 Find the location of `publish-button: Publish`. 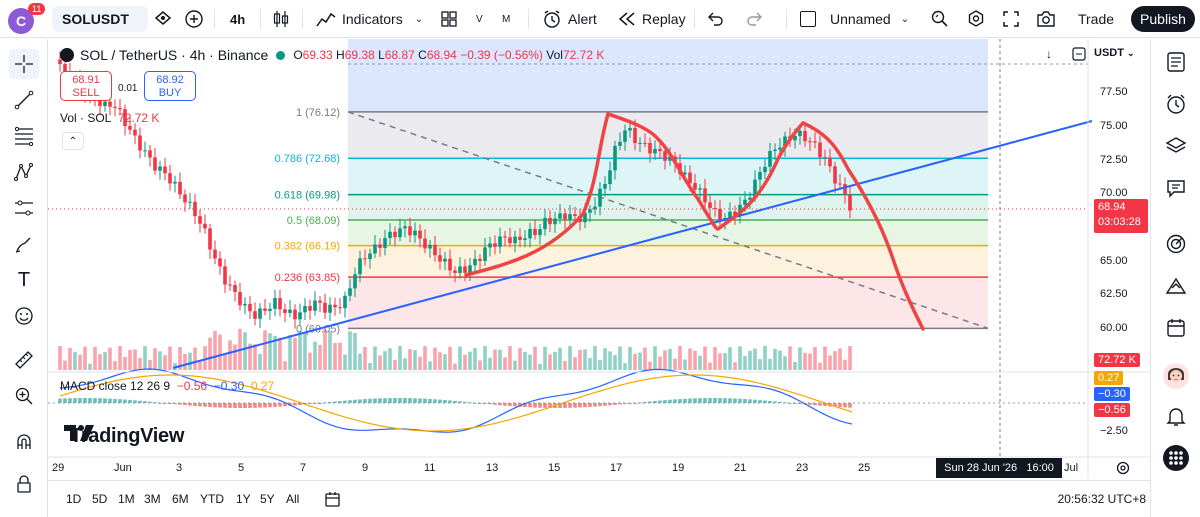

publish-button: Publish is located at coordinates (1163, 19).